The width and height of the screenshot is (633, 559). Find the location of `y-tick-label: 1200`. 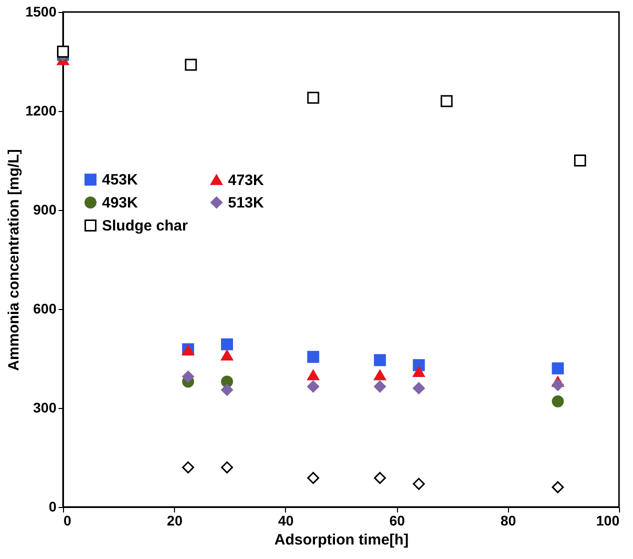

y-tick-label: 1200 is located at coordinates (41, 110).